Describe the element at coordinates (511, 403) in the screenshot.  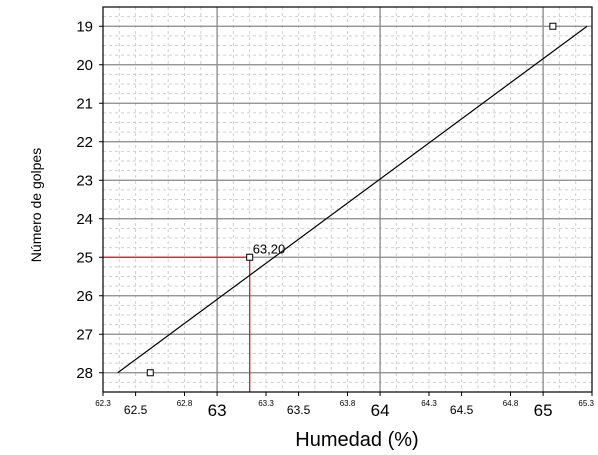
I see `x-tick-label: 64.8` at that location.